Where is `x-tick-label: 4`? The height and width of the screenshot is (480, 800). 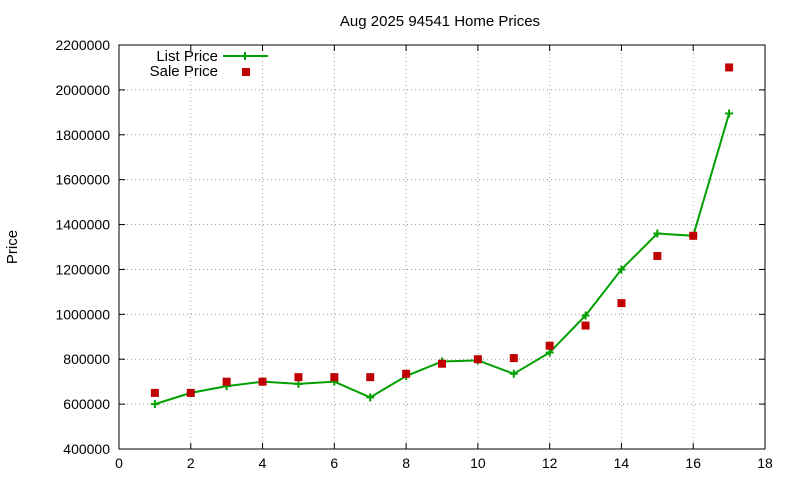
x-tick-label: 4 is located at coordinates (263, 463).